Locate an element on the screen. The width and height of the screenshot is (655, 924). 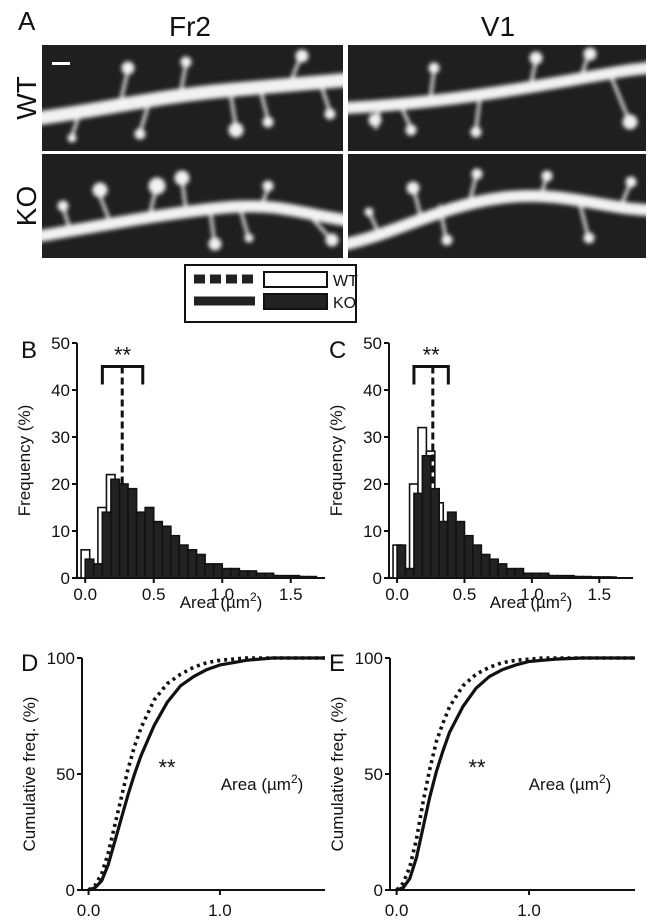
panel-letter-e: E is located at coordinates (337, 663).